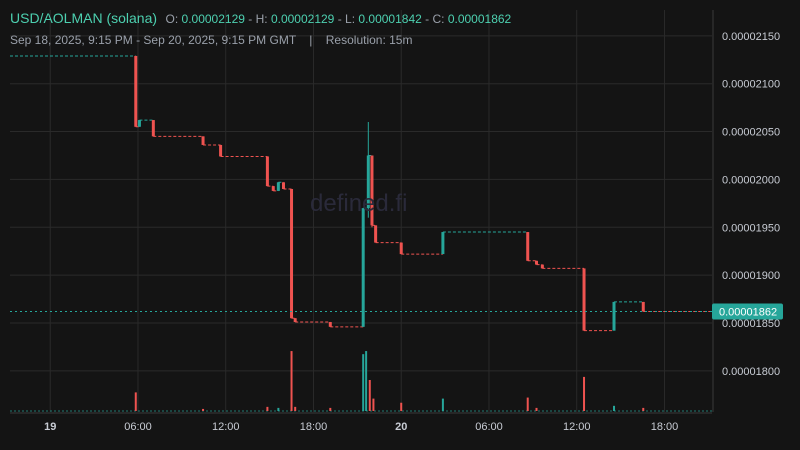 Image resolution: width=800 pixels, height=450 pixels. I want to click on high-label: - H:, so click(258, 19).